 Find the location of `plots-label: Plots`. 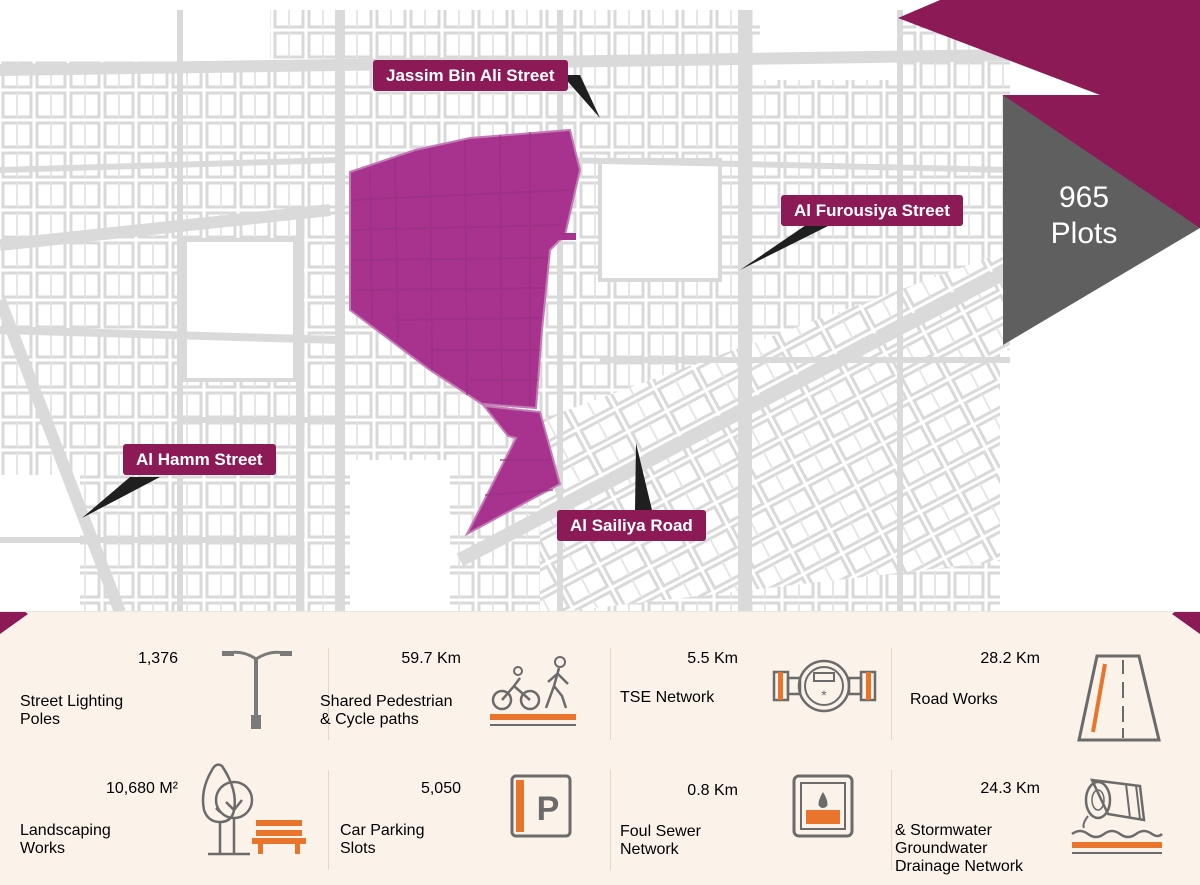

plots-label: Plots is located at coordinates (1084, 233).